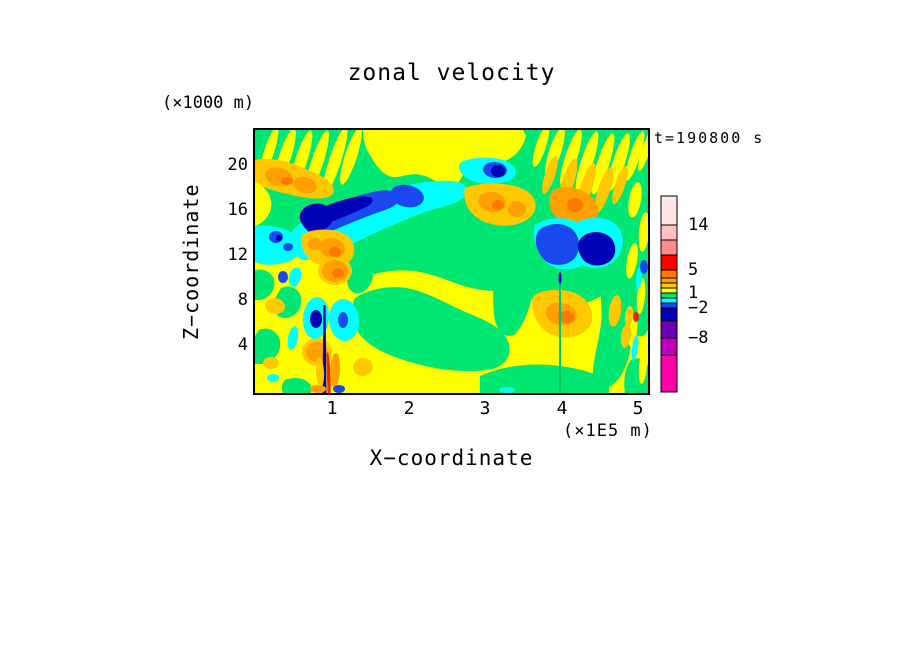 The width and height of the screenshot is (904, 654). Describe the element at coordinates (208, 103) in the screenshot. I see `z-axis-units-label: (×1000 m)` at that location.